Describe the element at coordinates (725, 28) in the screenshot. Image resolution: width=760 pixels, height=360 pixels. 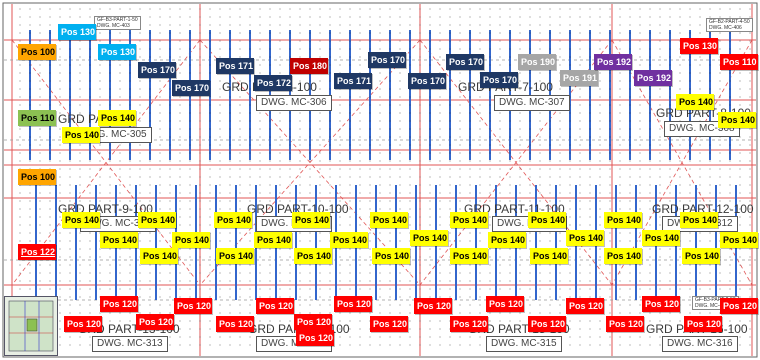
I see `sheet-reference-line2: DWG. MC-406` at that location.